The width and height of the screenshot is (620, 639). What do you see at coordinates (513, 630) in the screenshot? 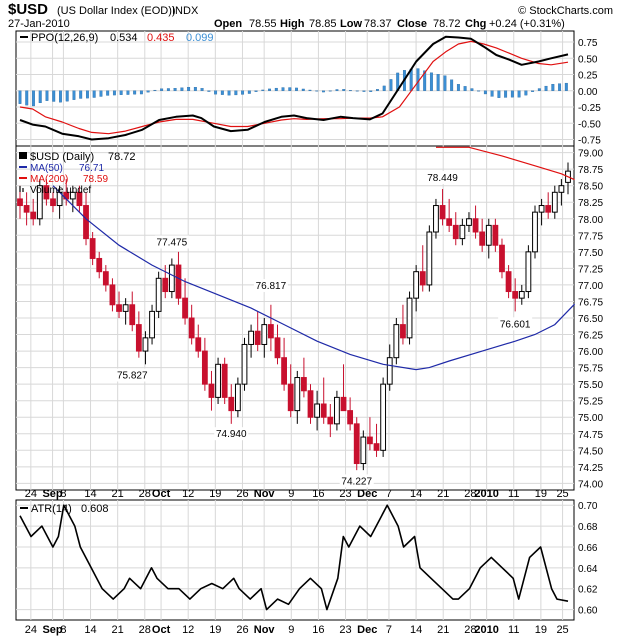
I see `x-tick-label: 11` at bounding box center [513, 630].